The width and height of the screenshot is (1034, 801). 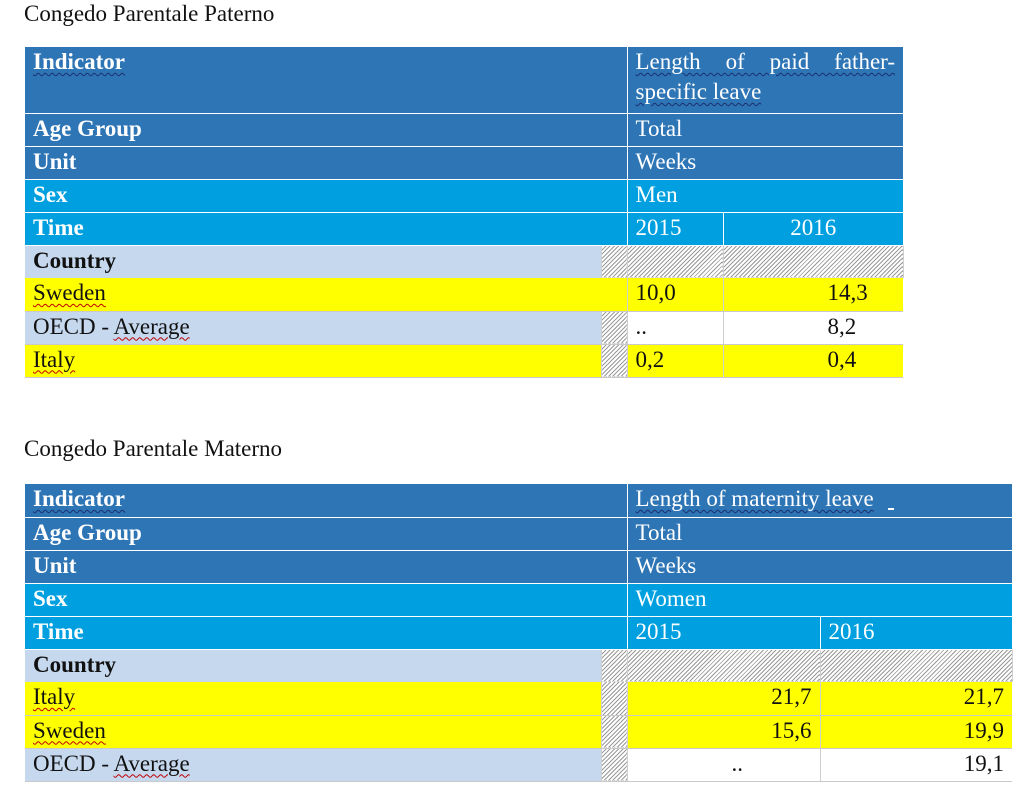 What do you see at coordinates (614, 295) in the screenshot?
I see `spacer-cell` at bounding box center [614, 295].